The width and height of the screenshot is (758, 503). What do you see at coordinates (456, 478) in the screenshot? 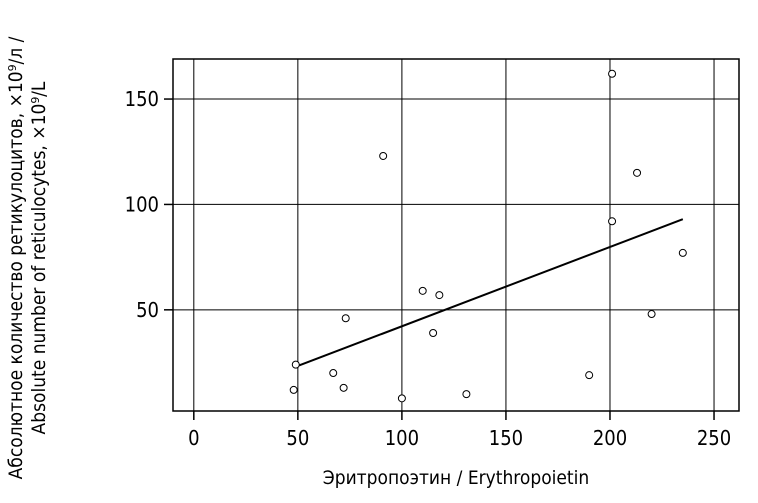
I see `x-axis-title: Эритропоэтин / Erythropoietin` at bounding box center [456, 478].